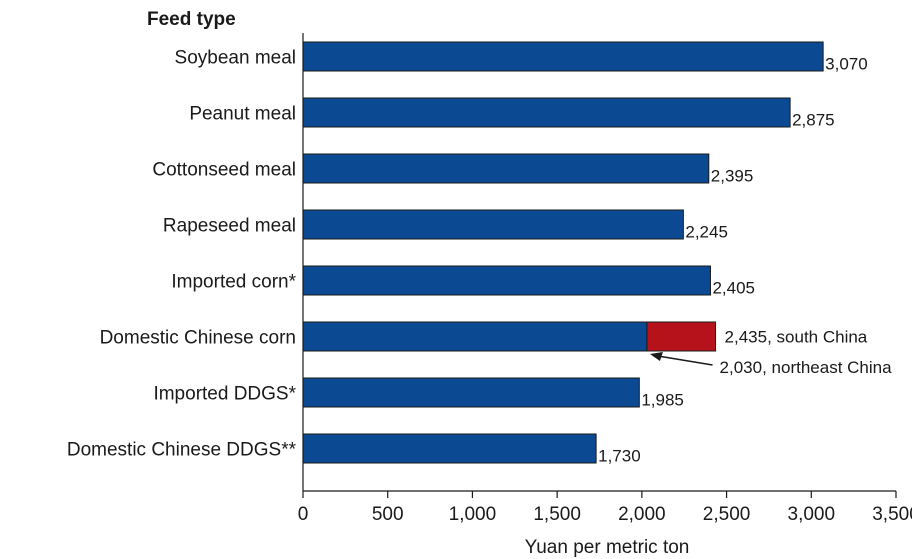 The image size is (912, 559). I want to click on category-label: Domestic Chinese corn, so click(198, 338).